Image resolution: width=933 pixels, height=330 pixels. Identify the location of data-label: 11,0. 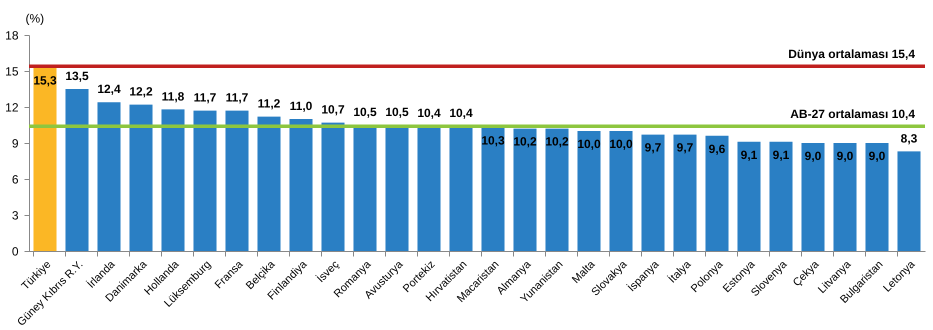
(301, 106).